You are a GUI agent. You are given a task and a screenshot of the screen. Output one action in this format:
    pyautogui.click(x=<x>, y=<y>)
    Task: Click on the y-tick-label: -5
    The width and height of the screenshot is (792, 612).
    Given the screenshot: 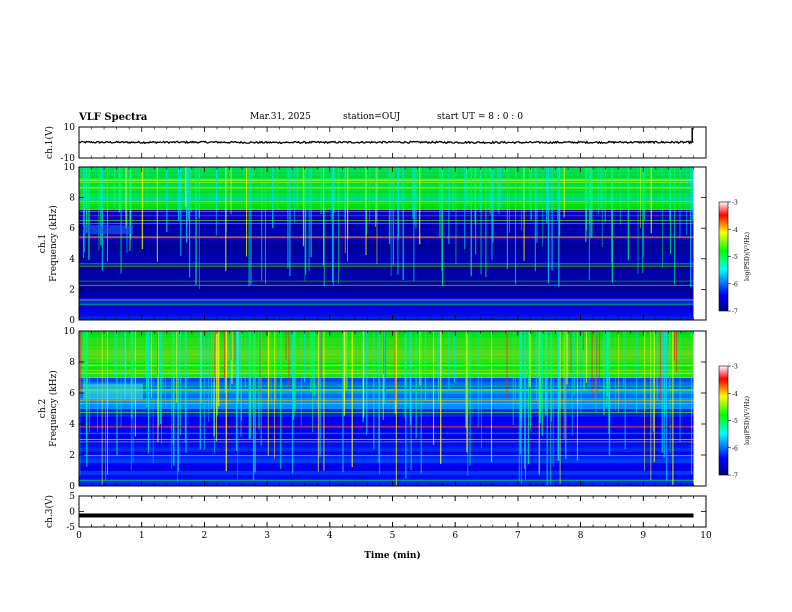 What is the action you would take?
    pyautogui.click(x=70, y=528)
    